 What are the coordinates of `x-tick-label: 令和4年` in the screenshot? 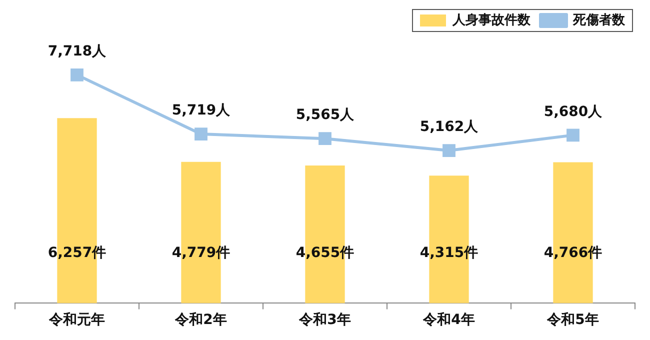 It's located at (448, 320).